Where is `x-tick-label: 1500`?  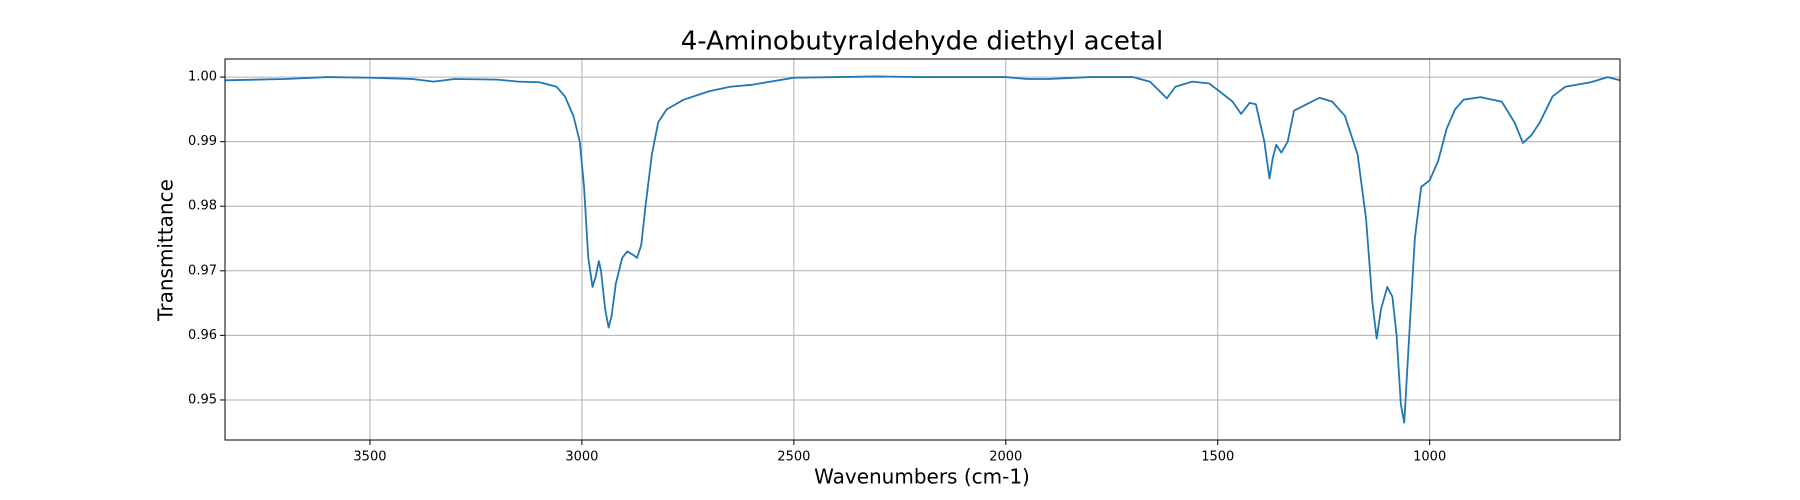
x-tick-label: 1500 is located at coordinates (1217, 457).